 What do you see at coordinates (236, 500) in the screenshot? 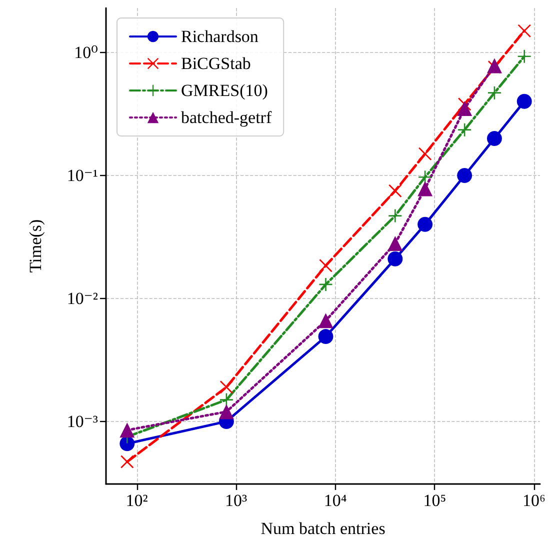
I see `x-tick-label: 10³` at bounding box center [236, 500].